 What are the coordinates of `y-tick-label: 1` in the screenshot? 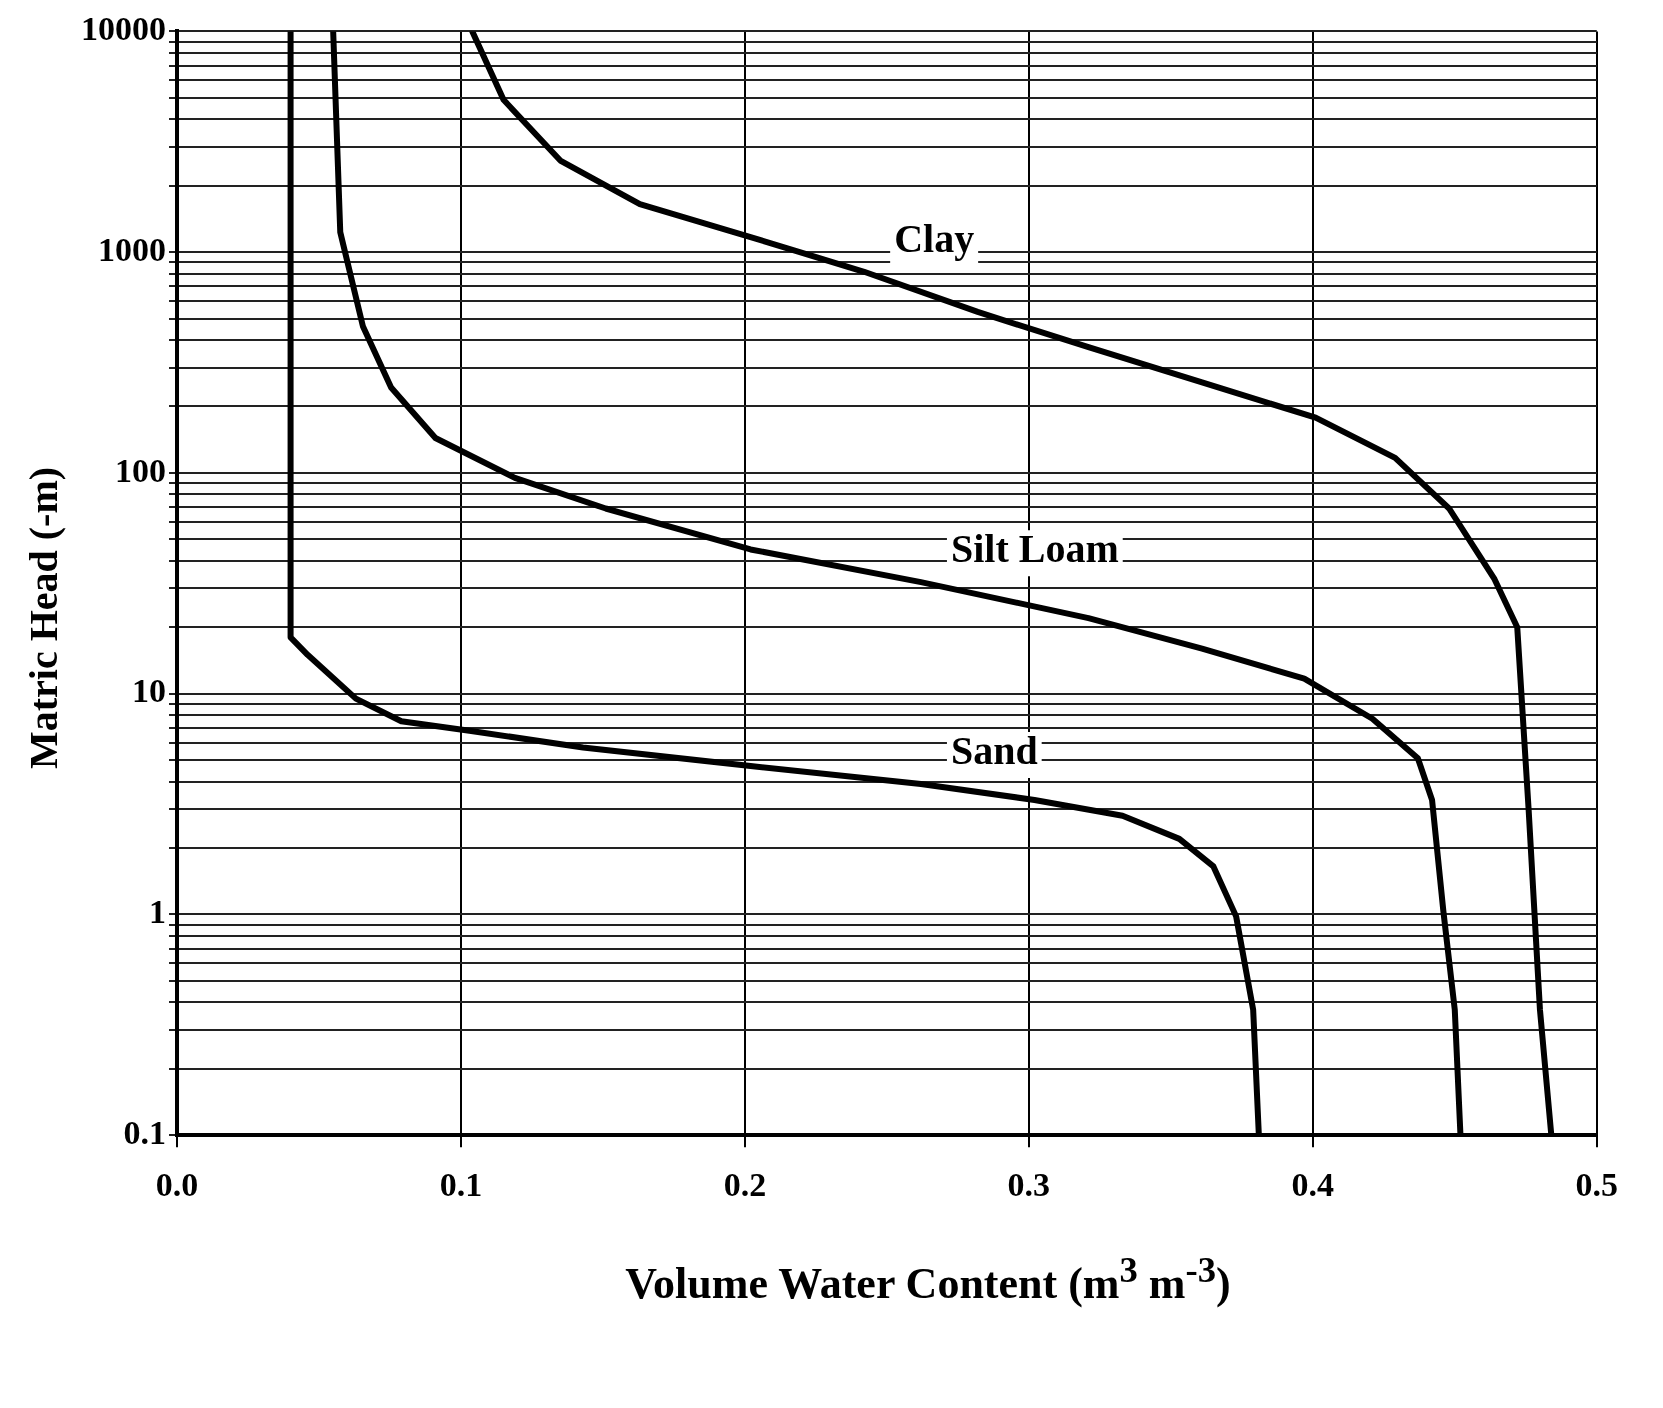 It's located at (157, 912).